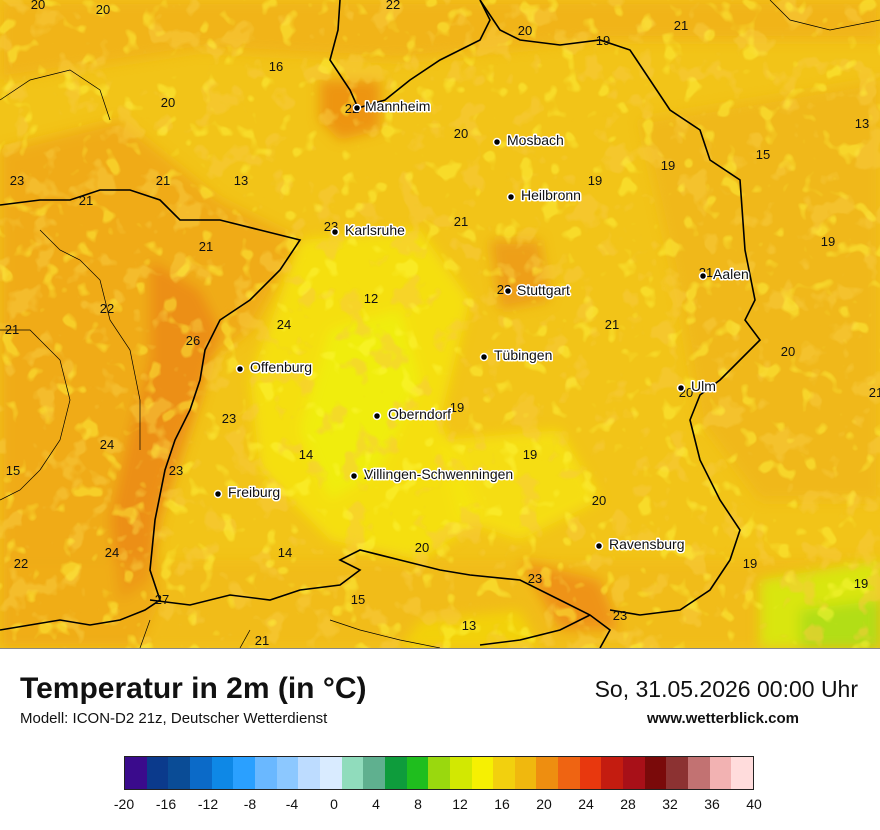 The image size is (880, 830). Describe the element at coordinates (544, 804) in the screenshot. I see `legend-tick-label: 20` at that location.